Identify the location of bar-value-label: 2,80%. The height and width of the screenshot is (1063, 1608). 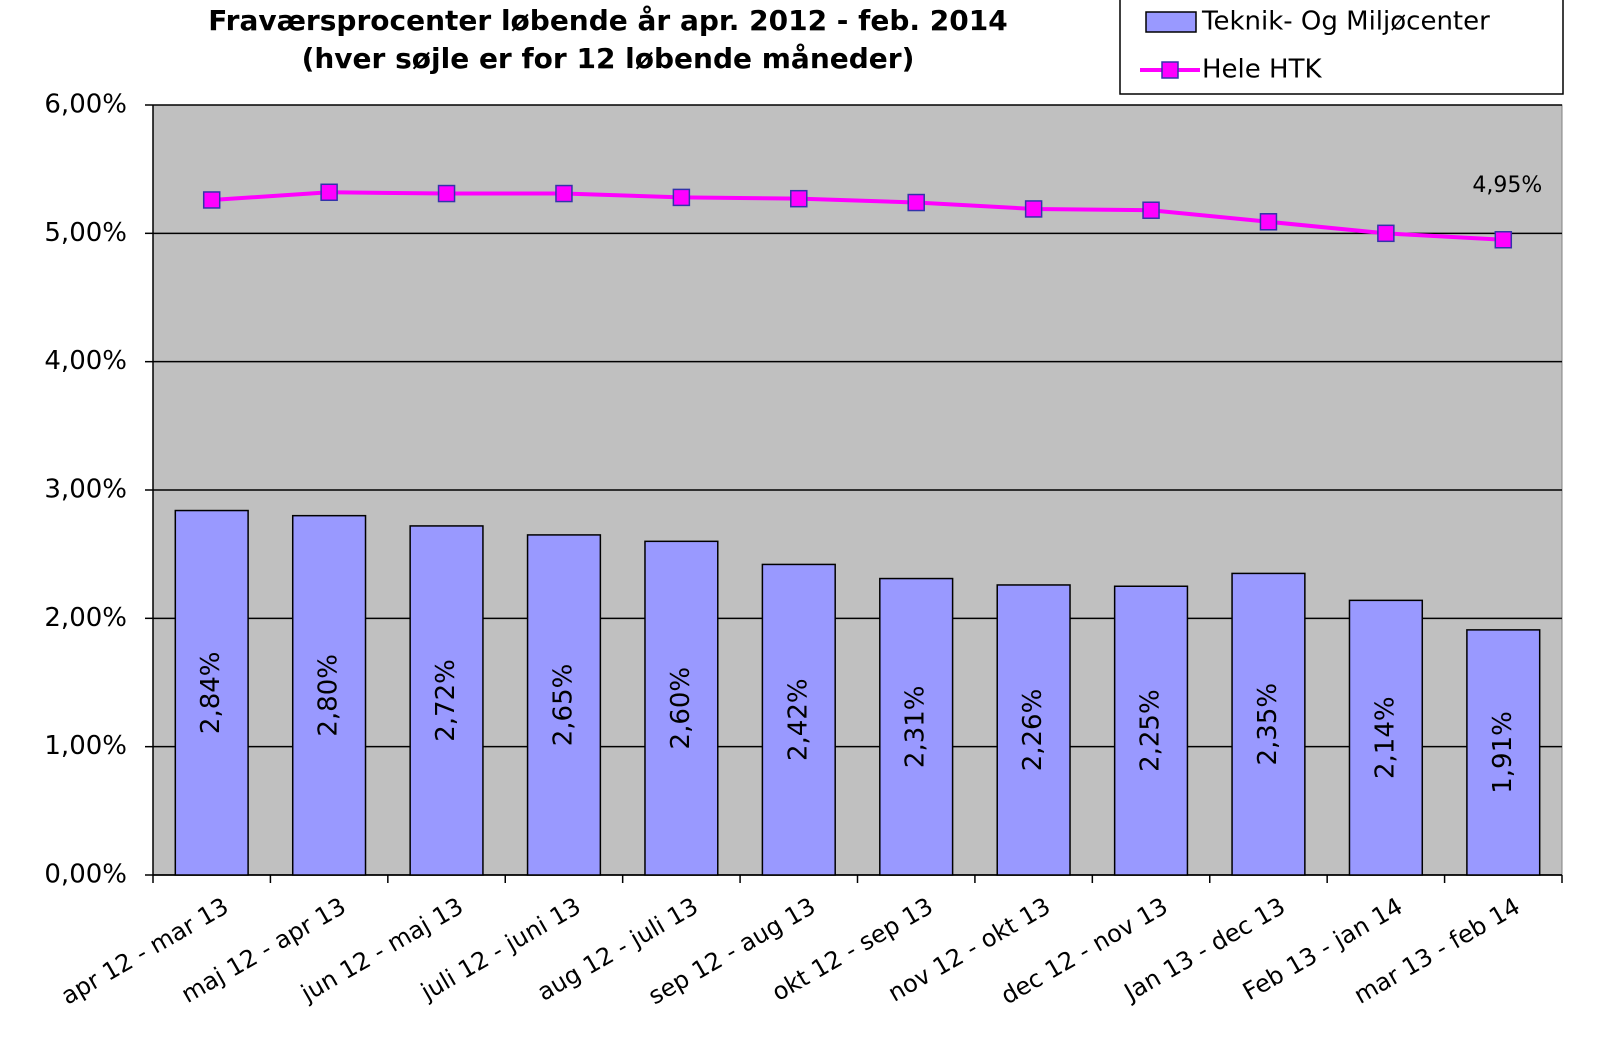
(329, 695).